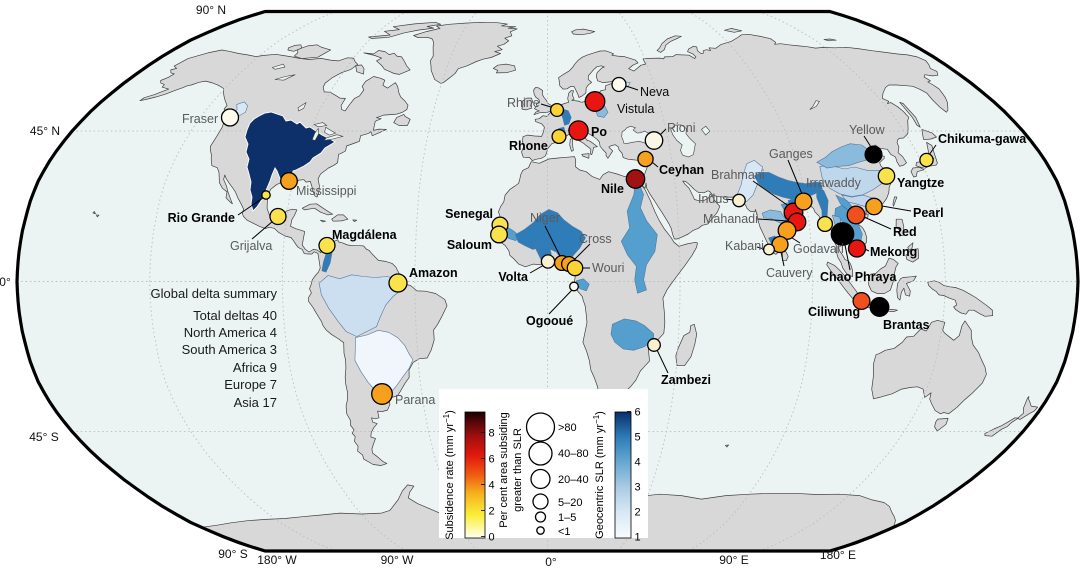 The width and height of the screenshot is (1080, 568). What do you see at coordinates (920, 183) in the screenshot?
I see `svg-text: Yangtze` at bounding box center [920, 183].